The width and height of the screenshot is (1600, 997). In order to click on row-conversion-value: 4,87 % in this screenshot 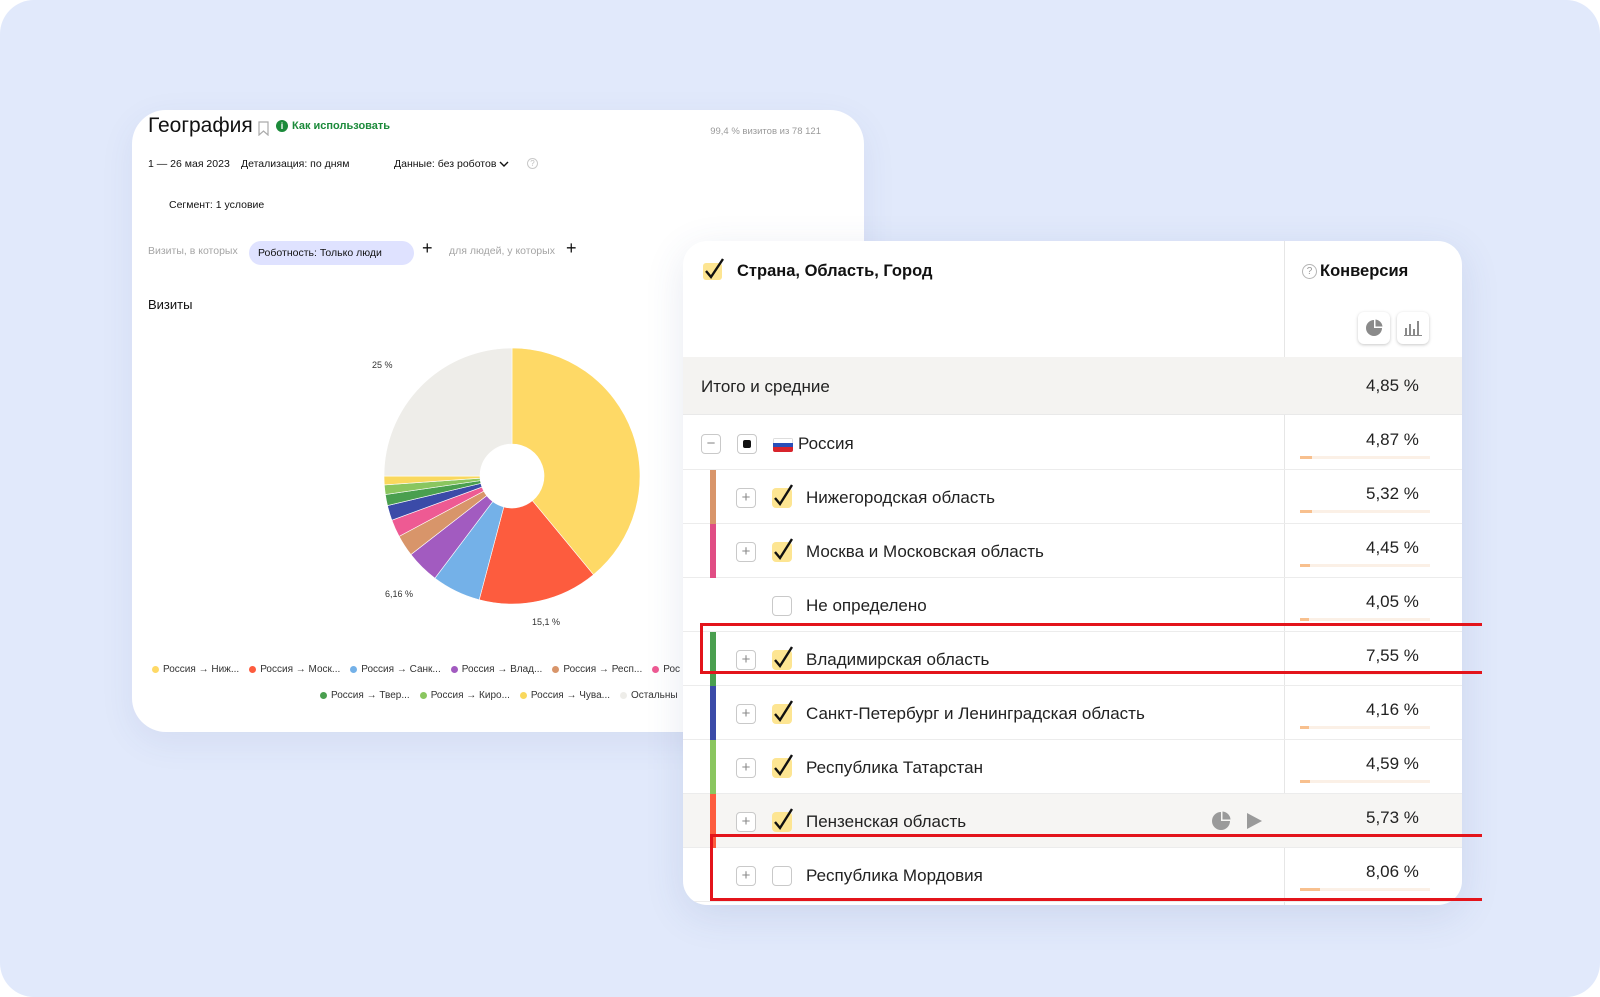, I will do `click(1392, 439)`.